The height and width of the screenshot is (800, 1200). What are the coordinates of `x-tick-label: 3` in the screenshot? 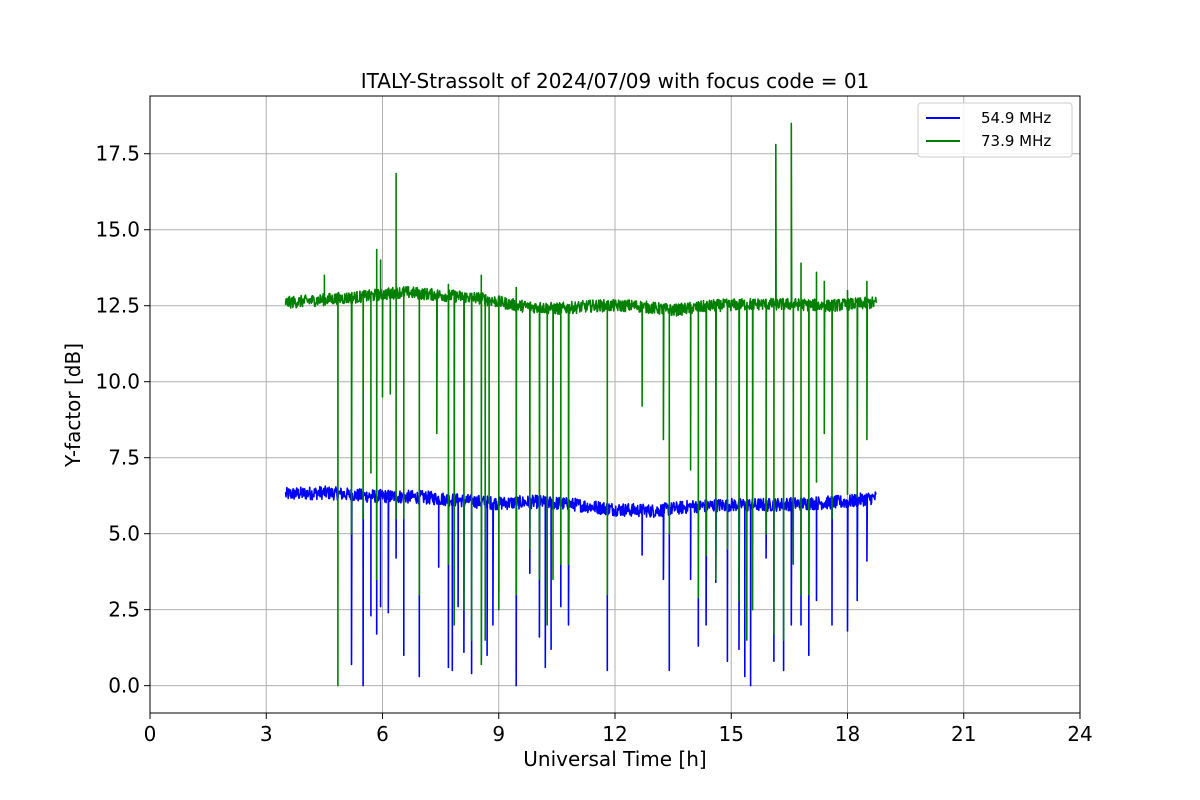 It's located at (266, 734).